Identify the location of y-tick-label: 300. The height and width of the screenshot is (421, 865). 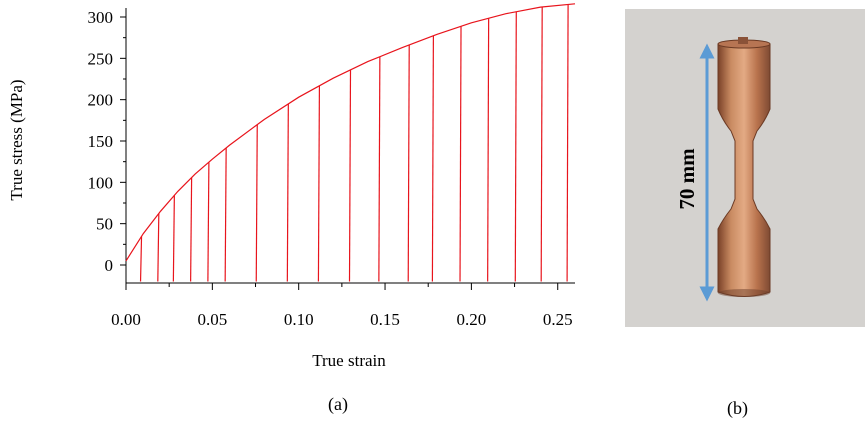
(101, 17).